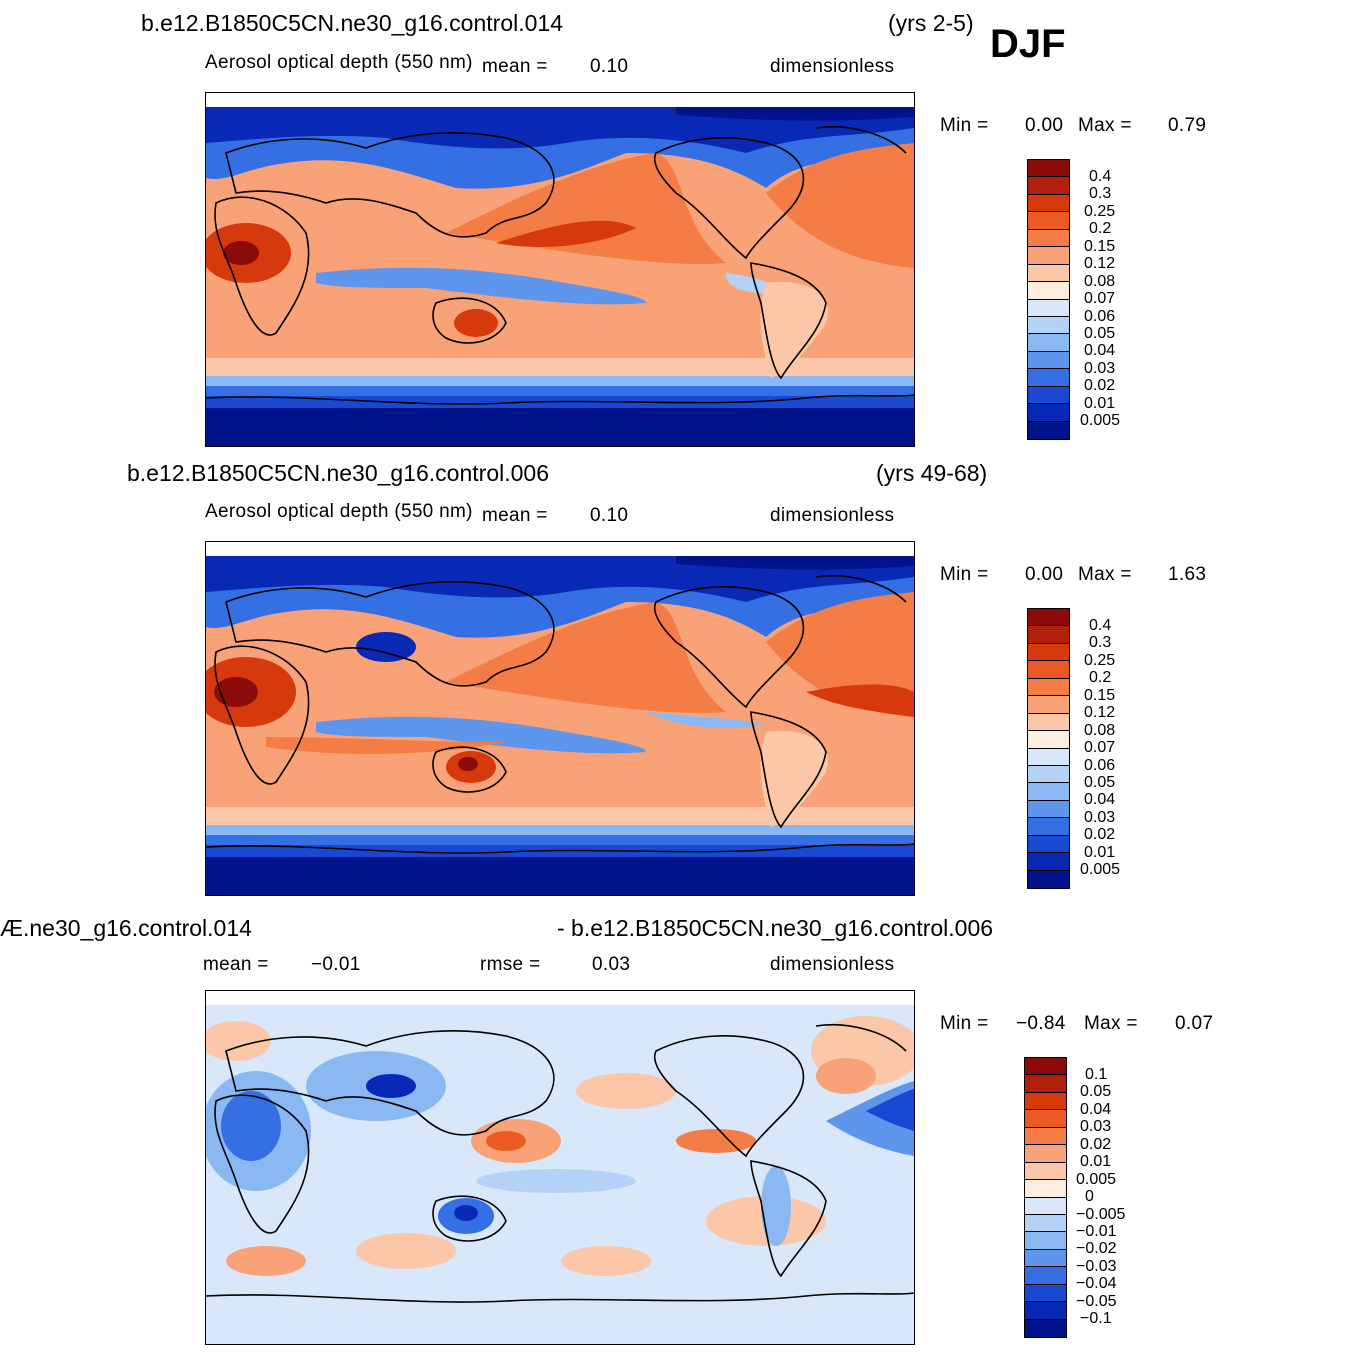  What do you see at coordinates (1100, 299) in the screenshot?
I see `colorbar-level-label: 0.07` at bounding box center [1100, 299].